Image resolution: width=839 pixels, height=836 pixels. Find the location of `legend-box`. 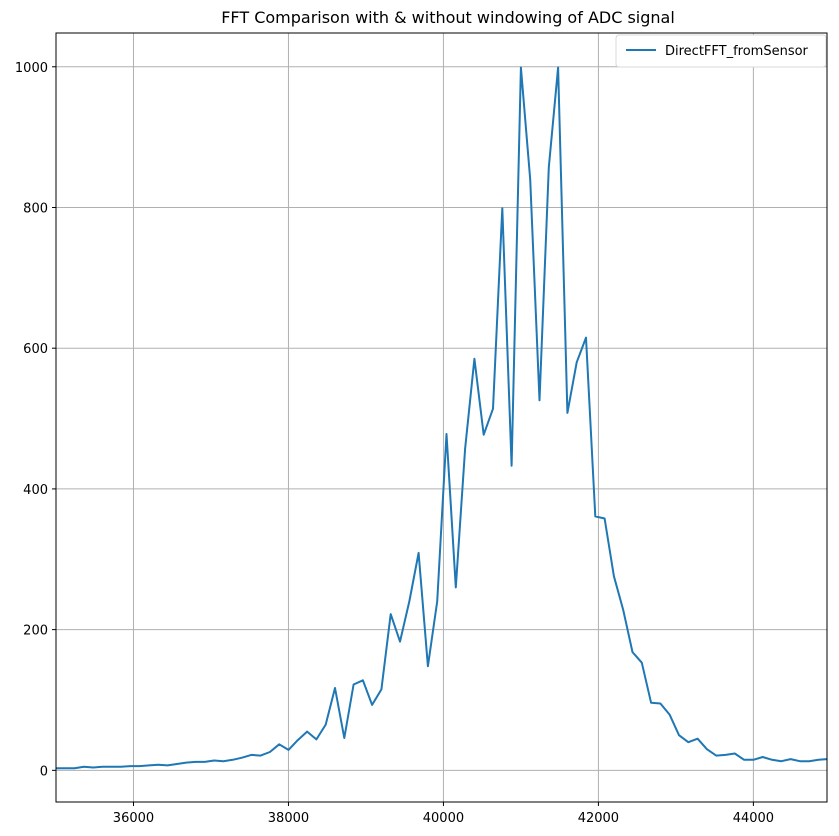

legend-box is located at coordinates (721, 51).